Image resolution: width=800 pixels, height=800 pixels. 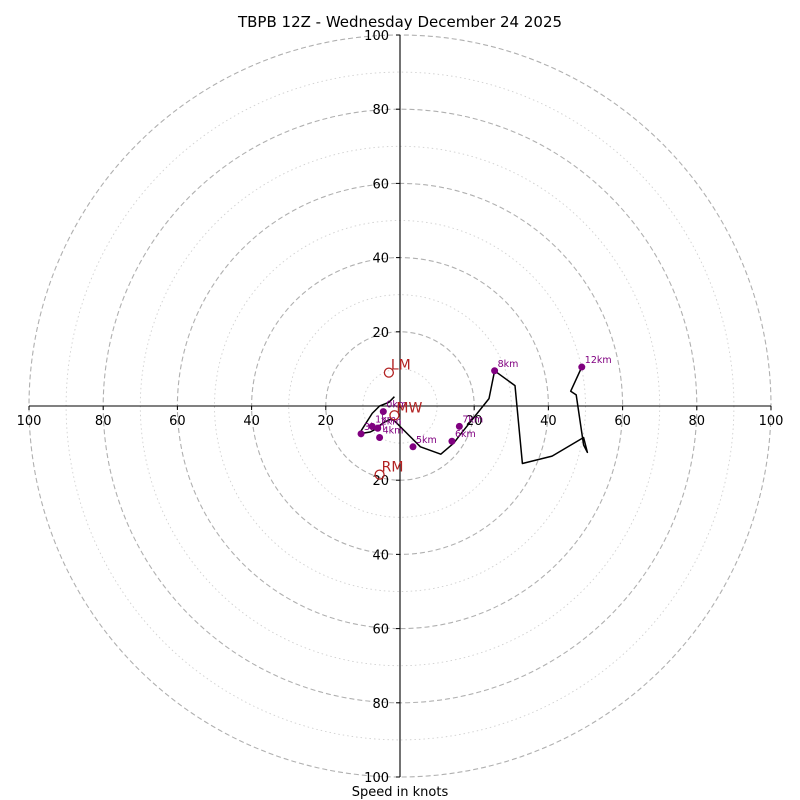 I want to click on km-marker-label: 4km, so click(x=393, y=431).